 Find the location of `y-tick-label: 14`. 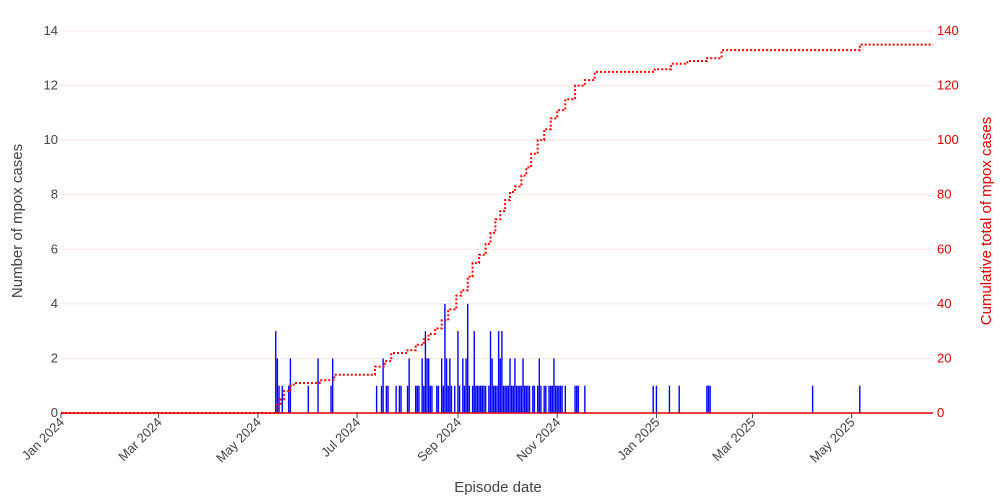

y-tick-label: 14 is located at coordinates (51, 30).